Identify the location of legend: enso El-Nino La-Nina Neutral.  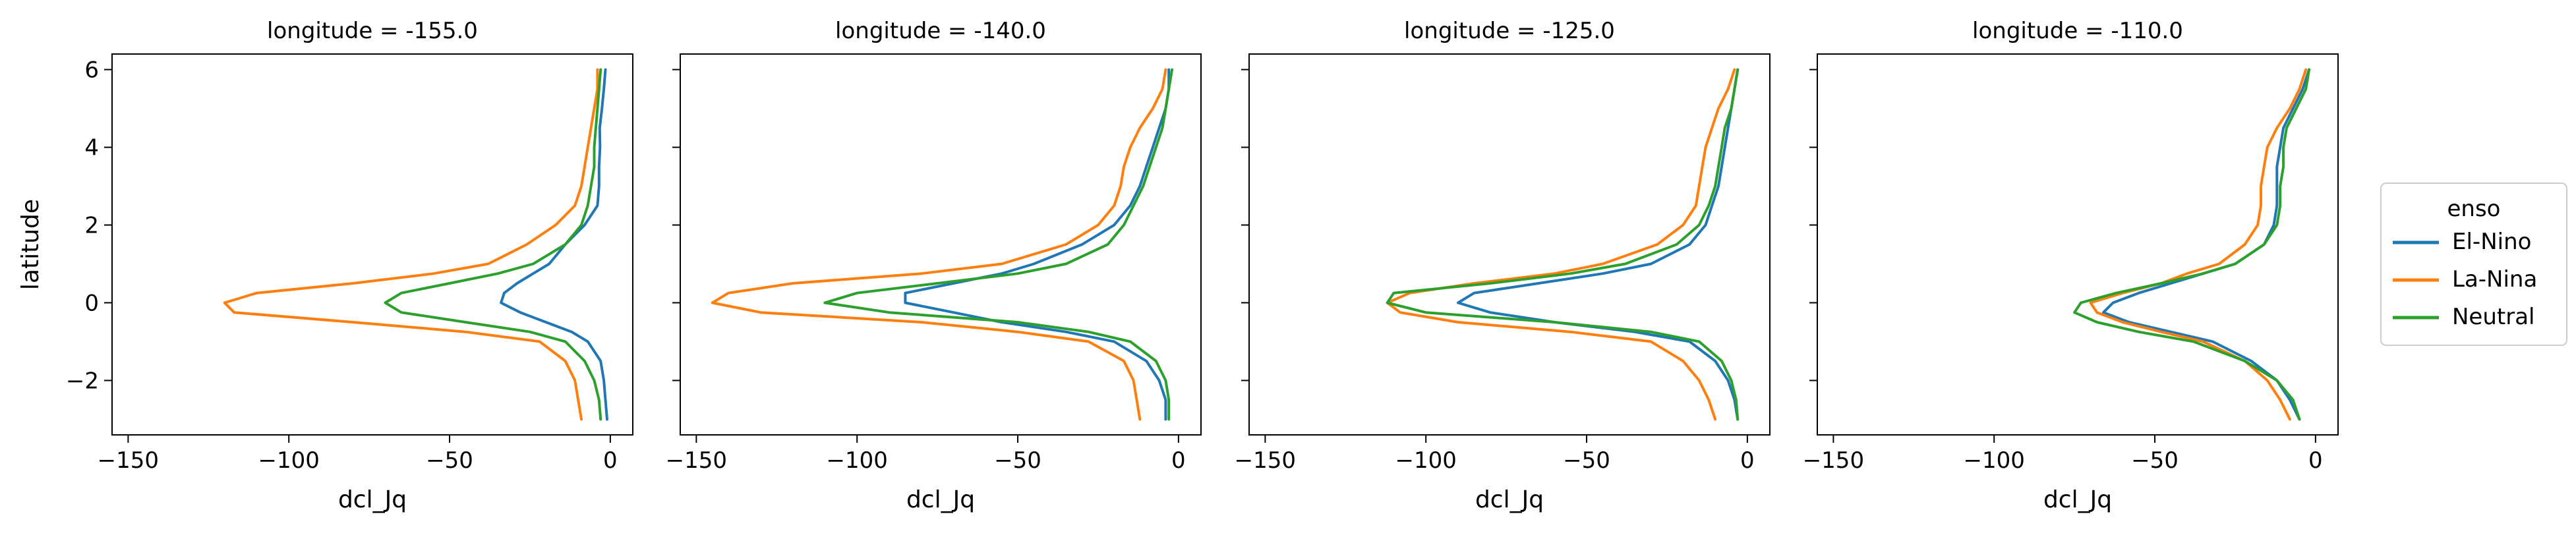
(2474, 264).